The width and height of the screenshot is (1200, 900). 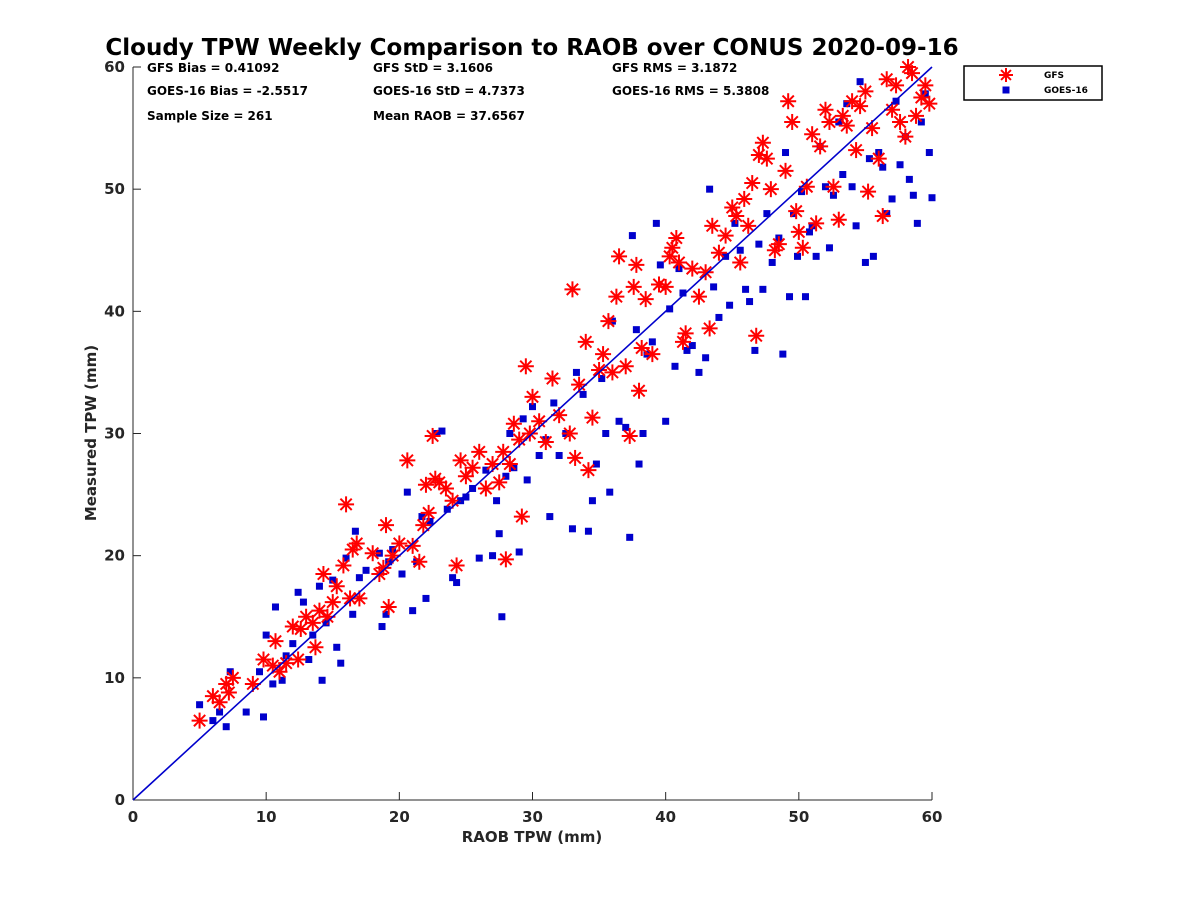 I want to click on y-tick-label: 20, so click(x=114, y=556).